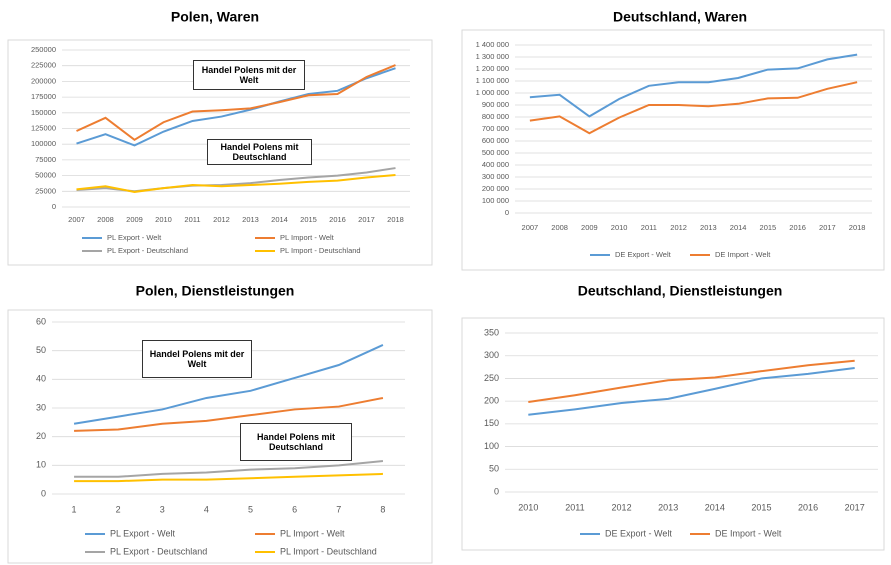 The image size is (891, 565). Describe the element at coordinates (43, 65) in the screenshot. I see `y-tick-label: 225000` at that location.